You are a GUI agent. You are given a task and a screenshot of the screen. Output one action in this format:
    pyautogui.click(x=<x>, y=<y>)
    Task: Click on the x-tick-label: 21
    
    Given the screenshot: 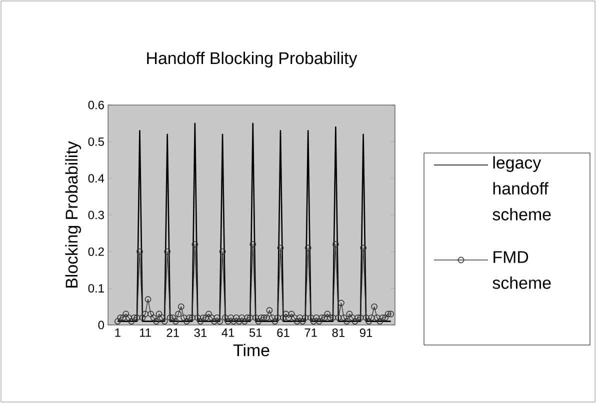 What is the action you would take?
    pyautogui.click(x=172, y=332)
    